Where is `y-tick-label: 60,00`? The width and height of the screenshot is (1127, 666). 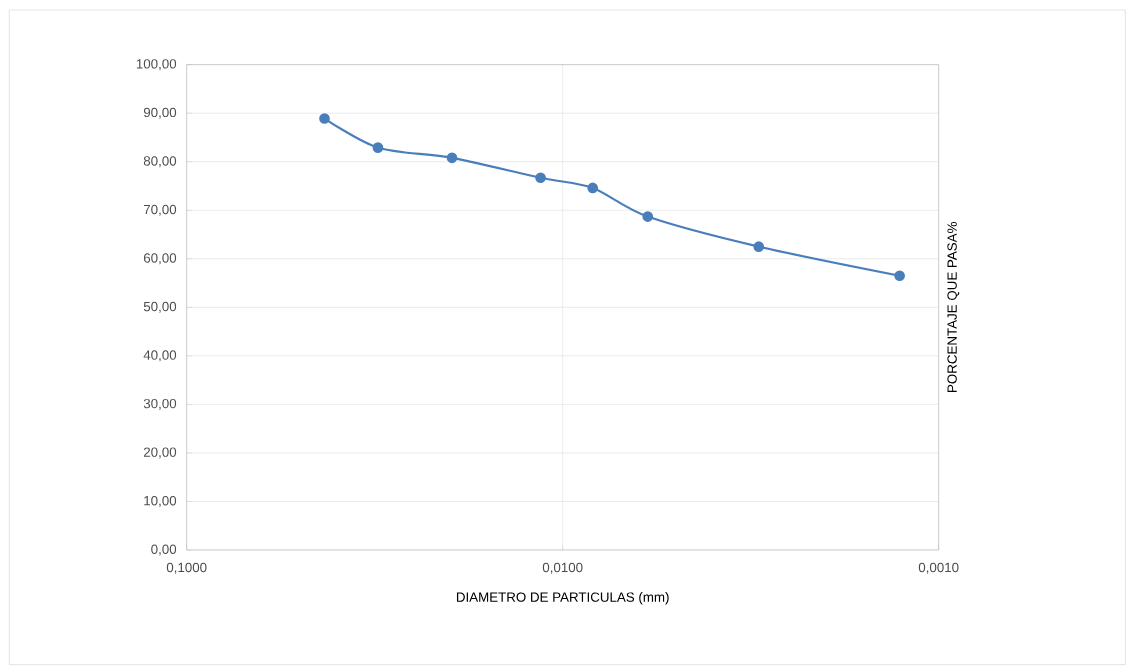
y-tick-label: 60,00 is located at coordinates (160, 259).